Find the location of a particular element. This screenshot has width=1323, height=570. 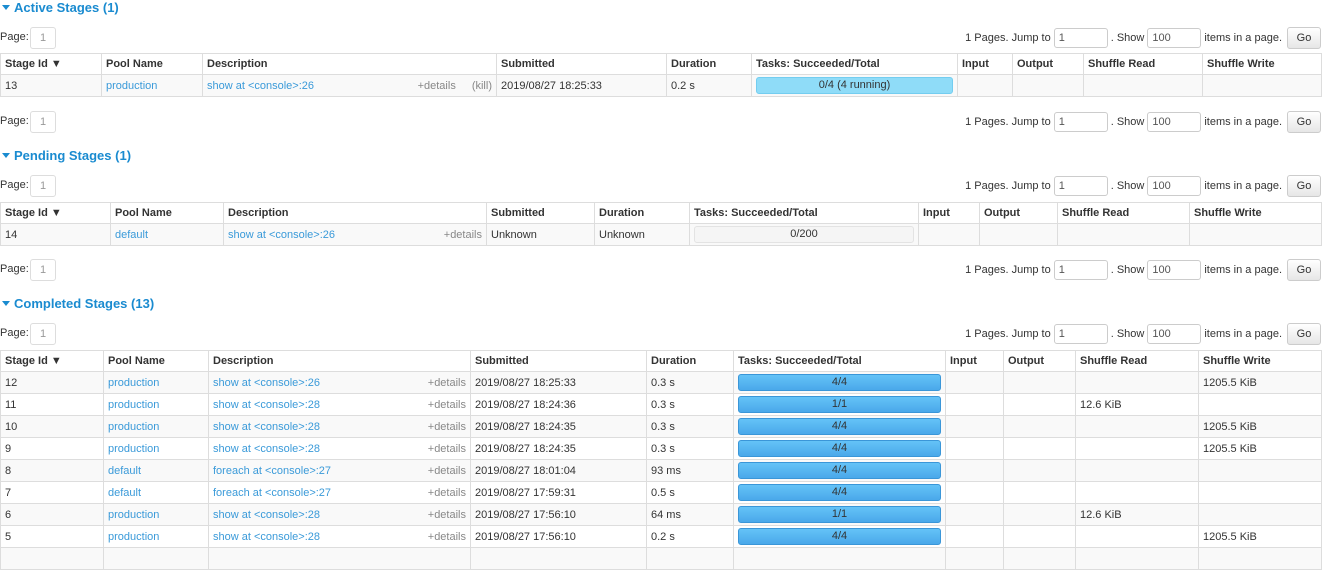

cell-id: 5 is located at coordinates (52, 536).